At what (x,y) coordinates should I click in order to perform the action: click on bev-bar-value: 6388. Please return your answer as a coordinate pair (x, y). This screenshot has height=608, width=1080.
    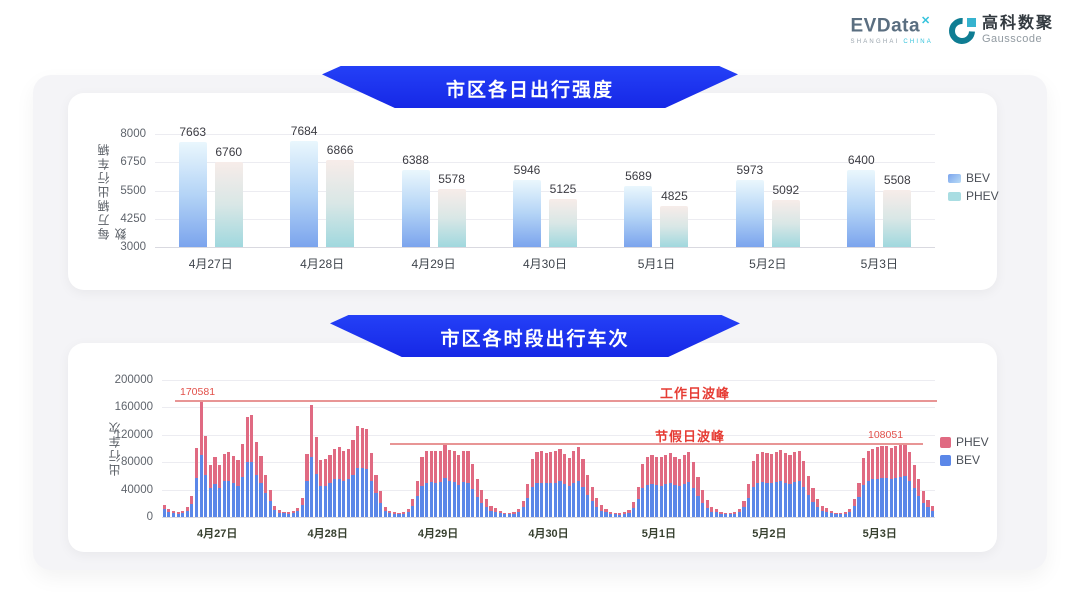
    Looking at the image, I should click on (415, 160).